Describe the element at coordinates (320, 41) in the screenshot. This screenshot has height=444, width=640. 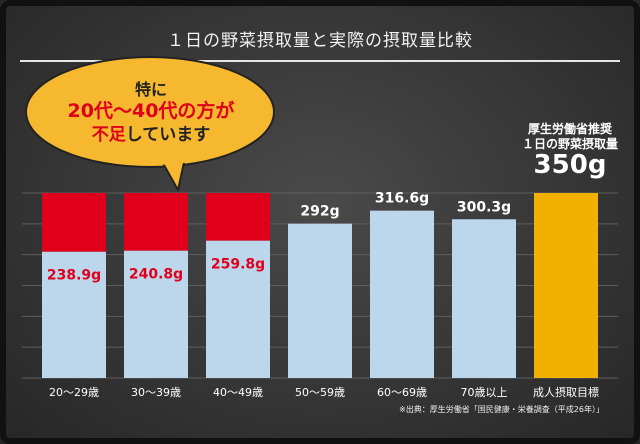
I see `chart-title: １日の野菜摂取量と実際の摂取量比較` at that location.